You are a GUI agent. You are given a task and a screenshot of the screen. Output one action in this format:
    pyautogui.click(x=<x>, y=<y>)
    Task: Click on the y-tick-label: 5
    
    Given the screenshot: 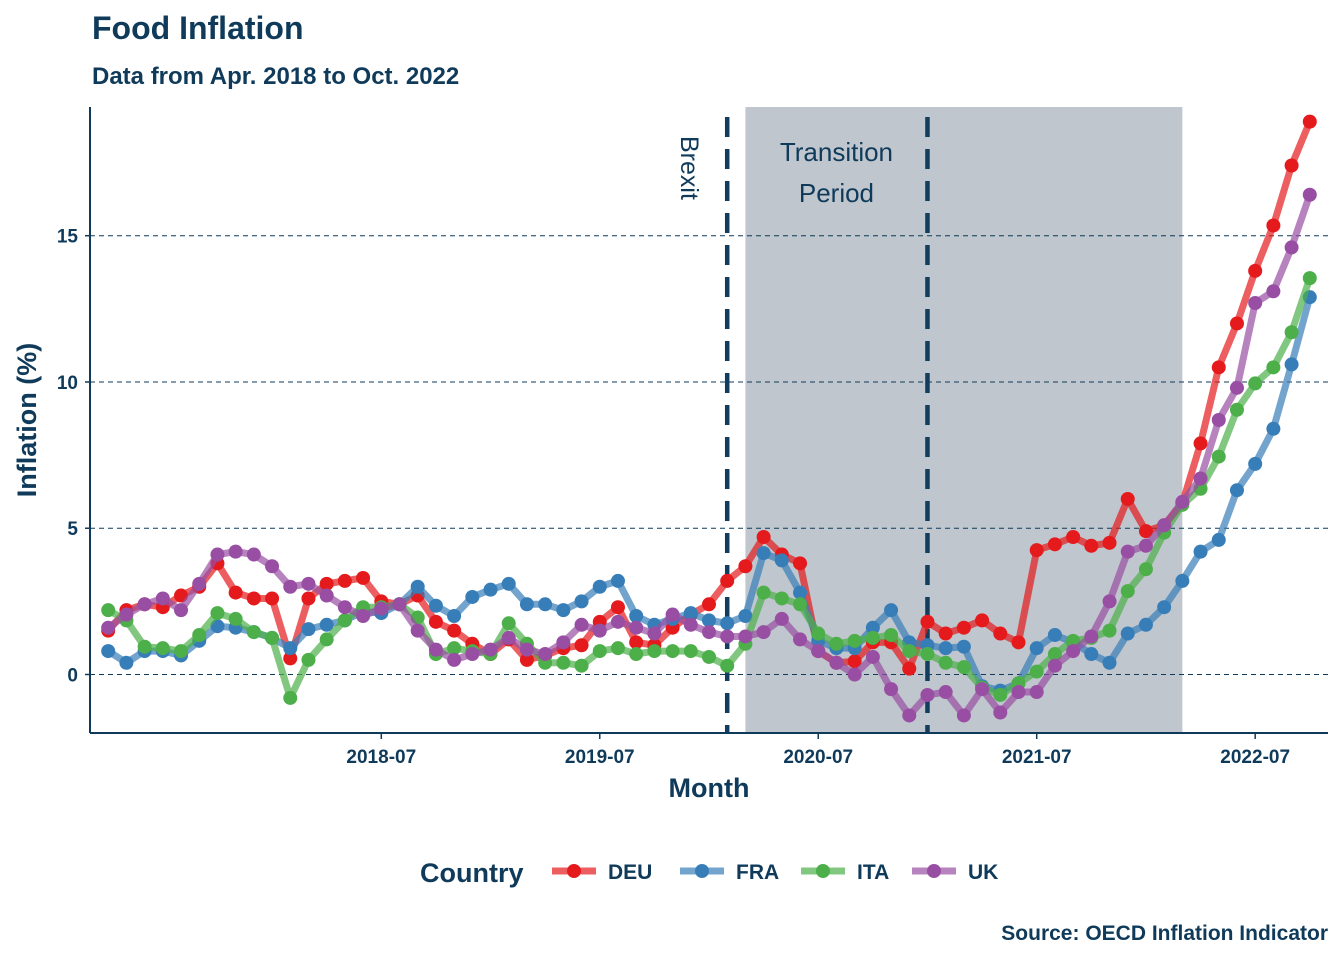 What is the action you would take?
    pyautogui.click(x=72, y=529)
    